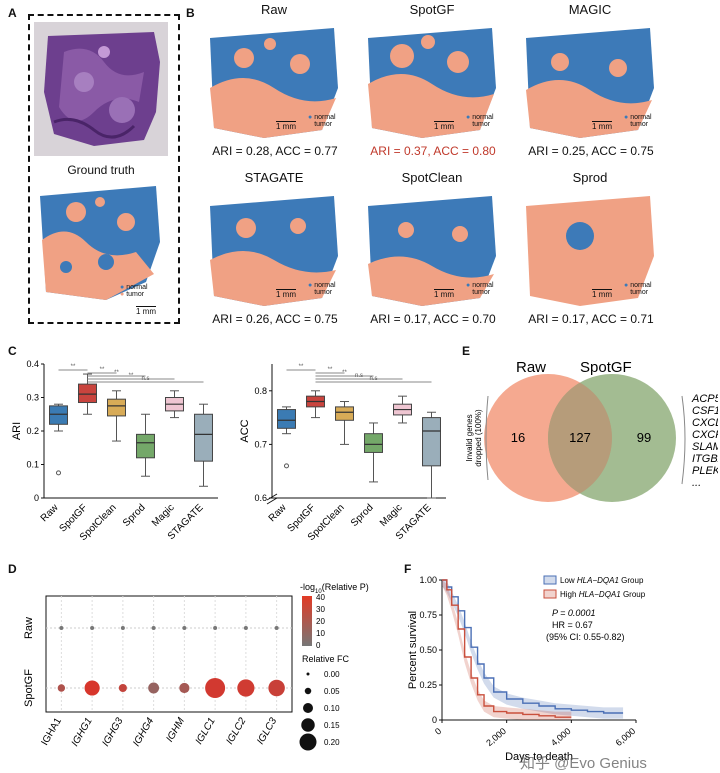 This screenshot has height=773, width=720. What do you see at coordinates (153, 628) in the screenshot?
I see `dot-raw-ighg4` at bounding box center [153, 628].